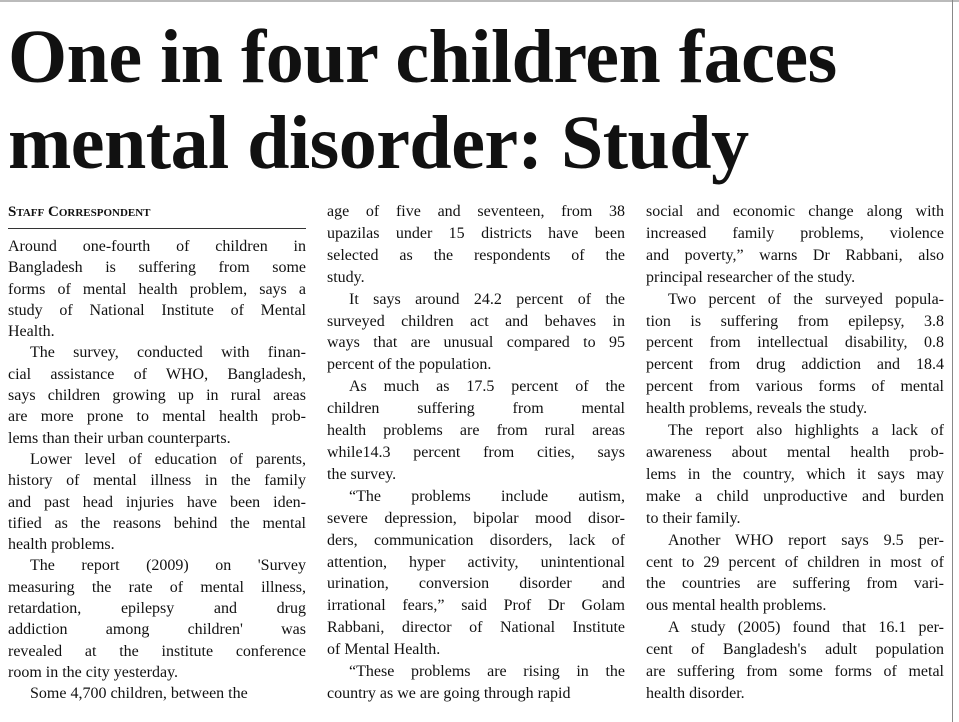  Describe the element at coordinates (119, 438) in the screenshot. I see `body-line: lems than their urban counterparts.` at that location.